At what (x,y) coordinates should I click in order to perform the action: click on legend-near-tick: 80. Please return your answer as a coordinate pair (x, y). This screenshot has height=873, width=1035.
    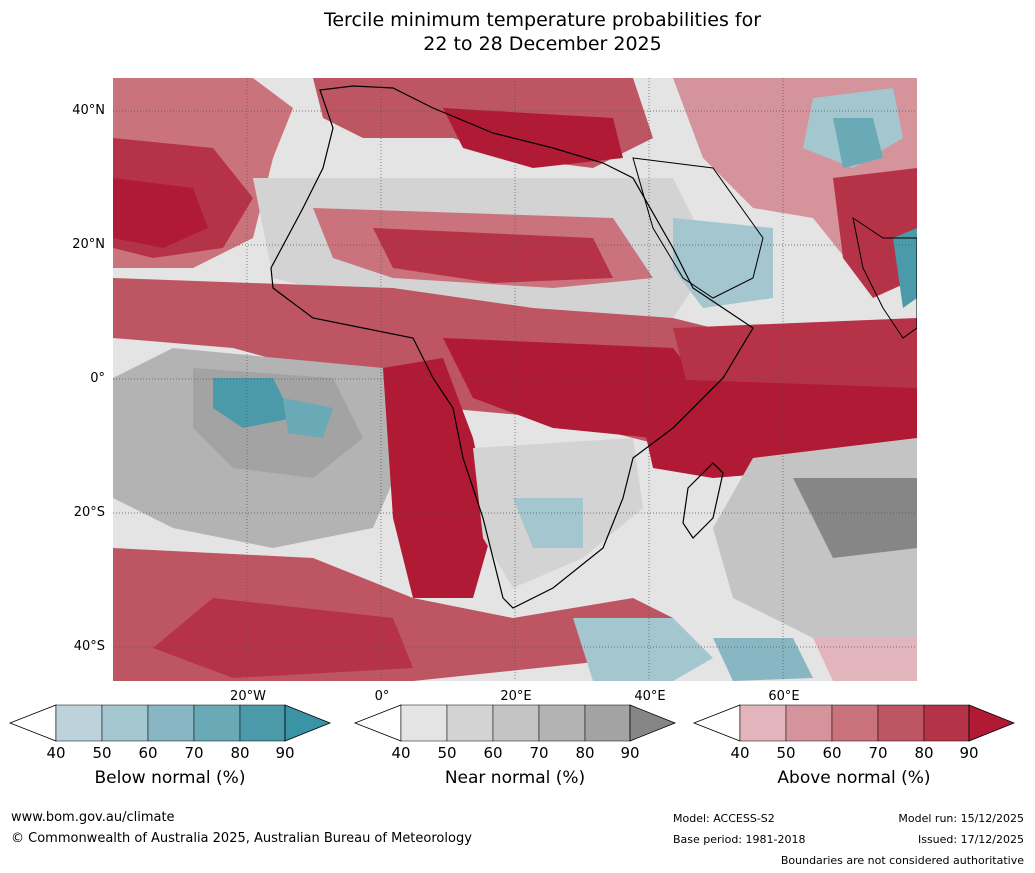
    Looking at the image, I should click on (585, 753).